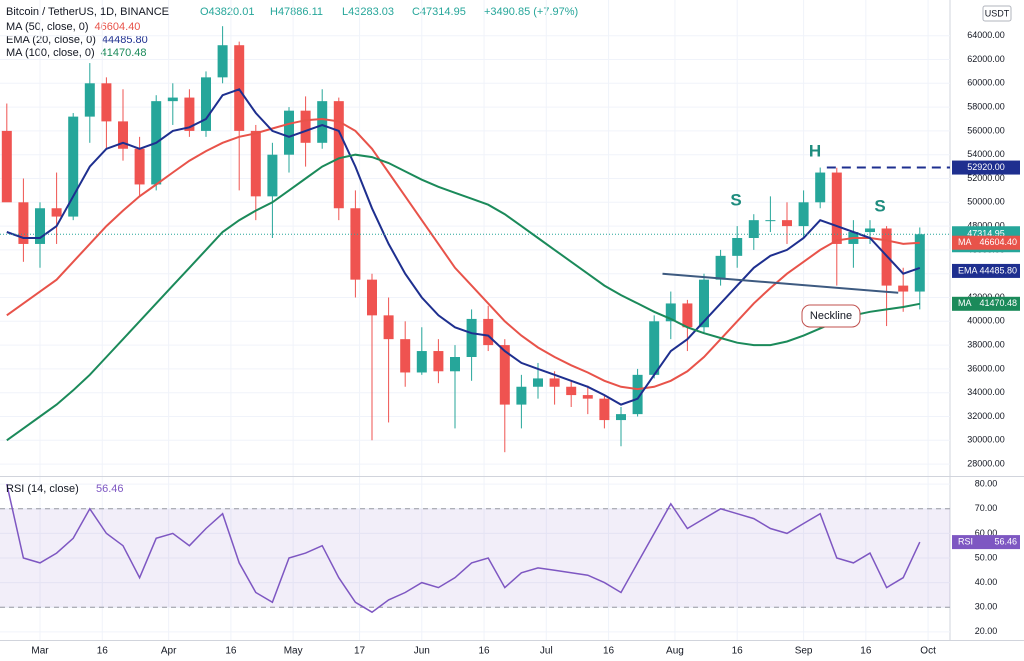 The height and width of the screenshot is (661, 1024). What do you see at coordinates (986, 59) in the screenshot?
I see `y-tick-label: 62000.00` at bounding box center [986, 59].